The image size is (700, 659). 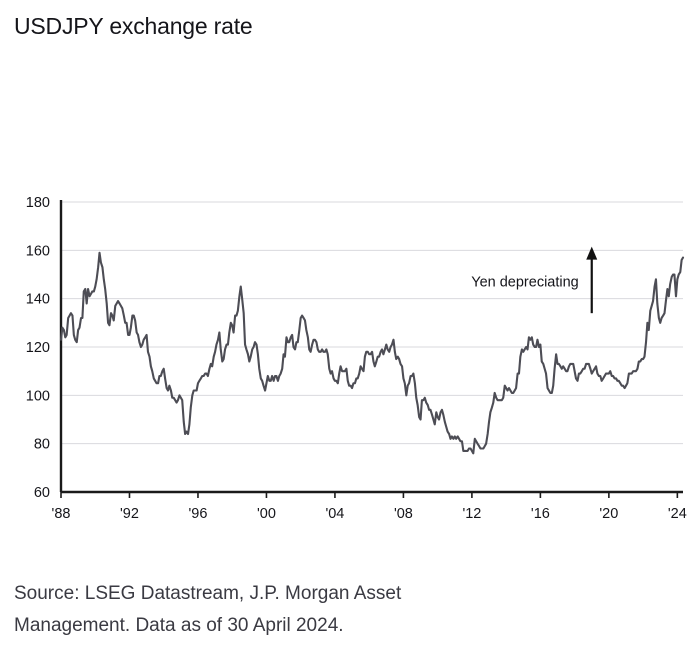 I want to click on y-tick-label: 160, so click(x=38, y=251).